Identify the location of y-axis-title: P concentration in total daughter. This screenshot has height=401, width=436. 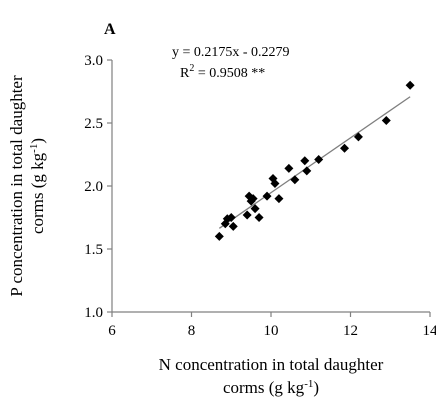
(16, 186).